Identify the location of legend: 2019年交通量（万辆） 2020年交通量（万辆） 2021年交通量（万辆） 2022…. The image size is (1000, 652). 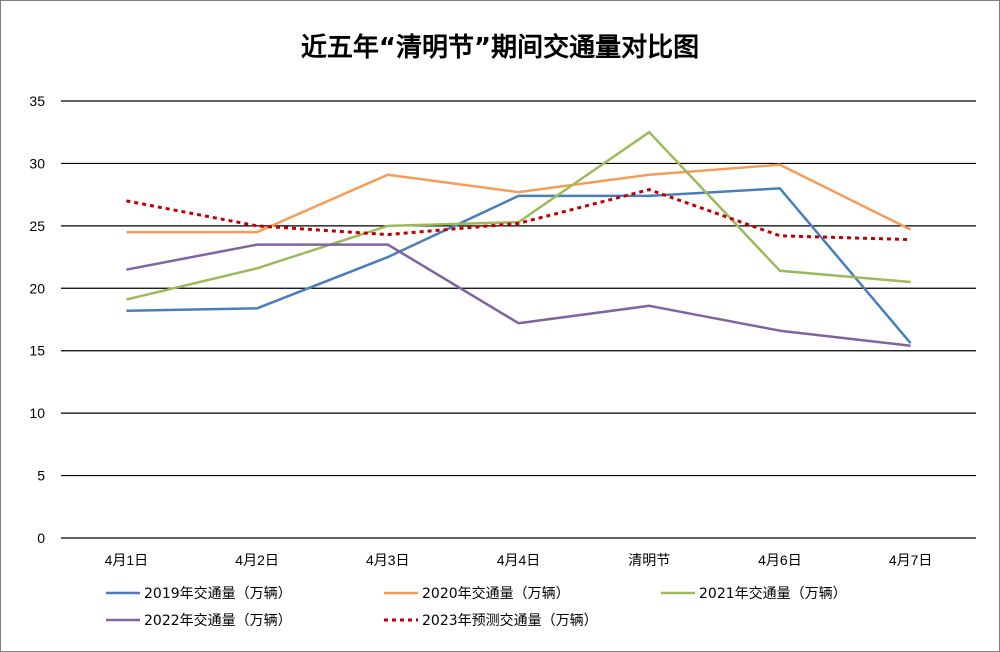
(476, 607).